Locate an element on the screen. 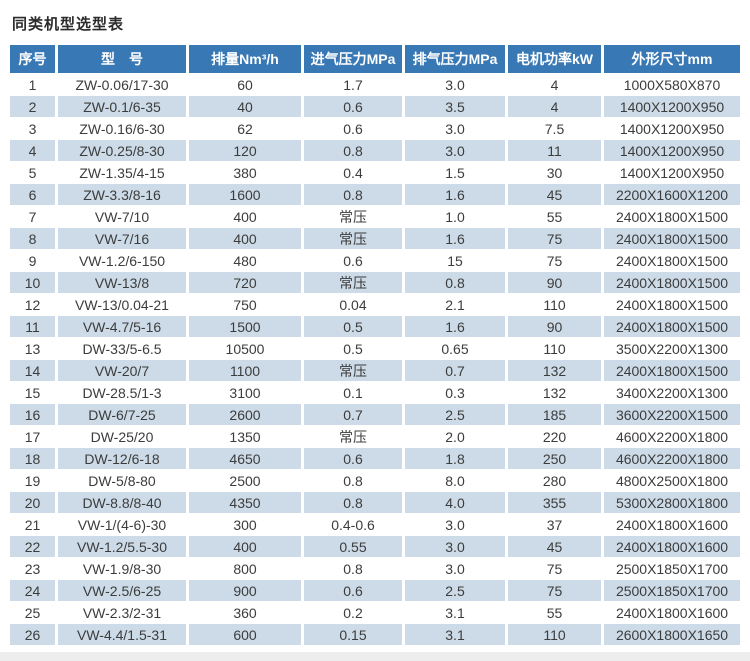  table-cell: 5 is located at coordinates (32, 172).